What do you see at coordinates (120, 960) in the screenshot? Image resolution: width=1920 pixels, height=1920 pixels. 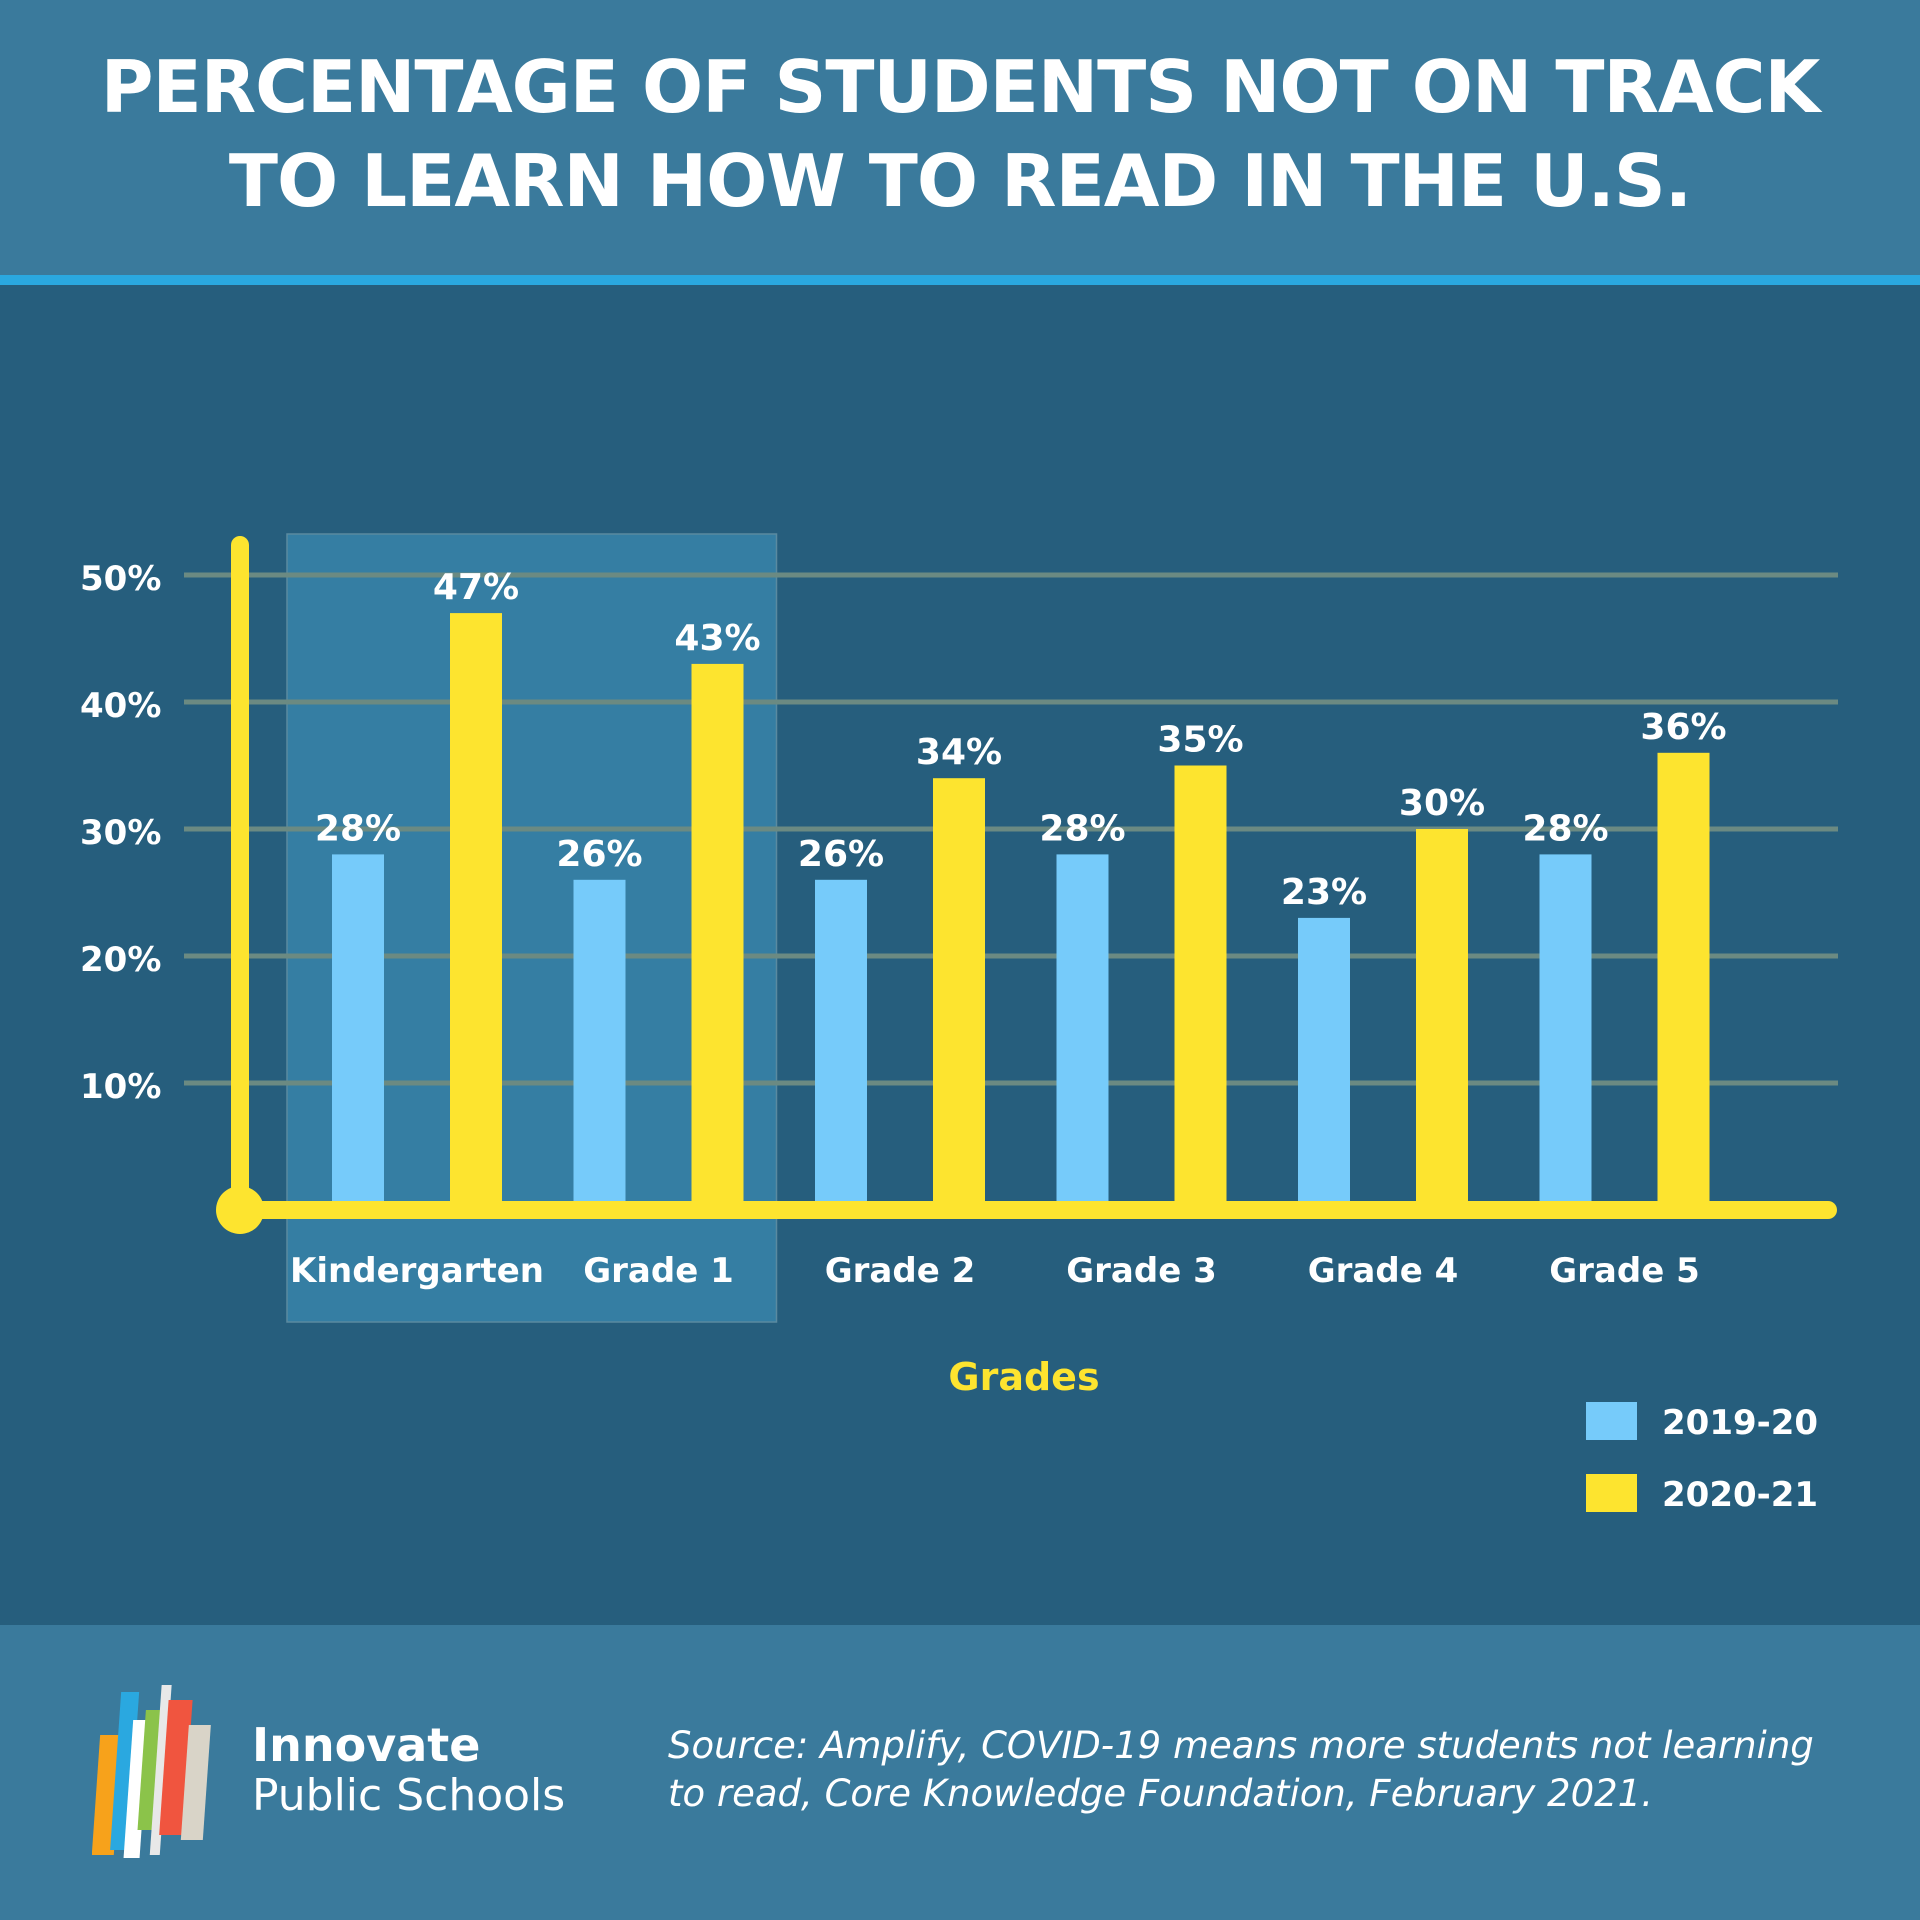 I see `y-tick-label: 20%` at bounding box center [120, 960].